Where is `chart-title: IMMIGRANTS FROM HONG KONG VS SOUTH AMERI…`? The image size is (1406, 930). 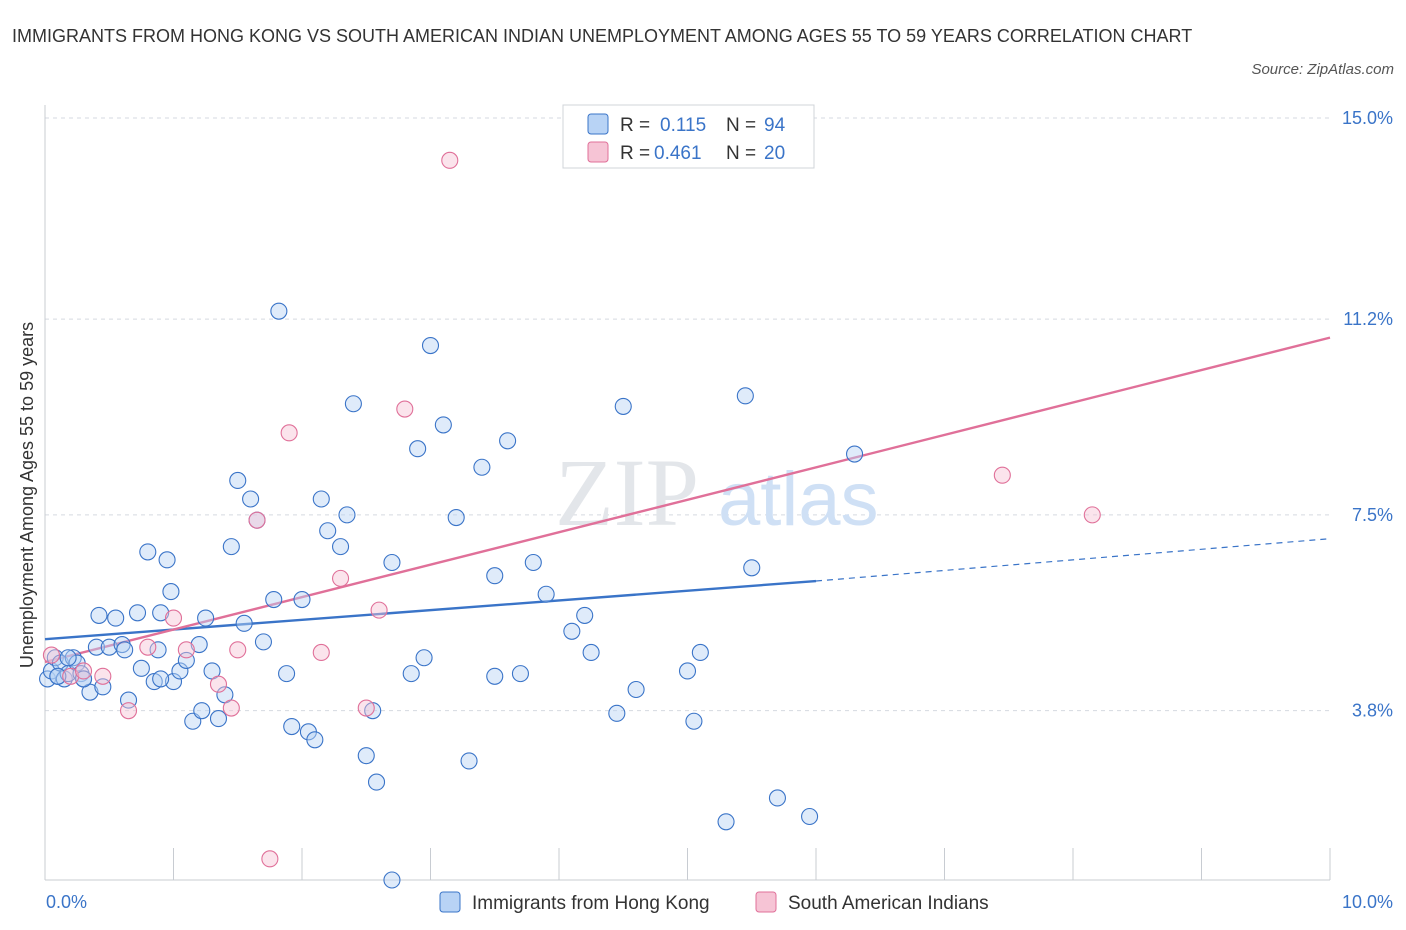
chart-title: IMMIGRANTS FROM HONG KONG VS SOUTH AMERI… is located at coordinates (602, 36).